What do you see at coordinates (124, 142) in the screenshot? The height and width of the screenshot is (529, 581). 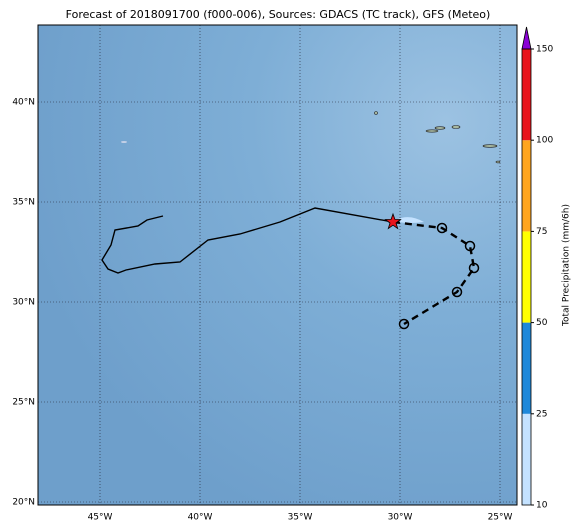 I see `island` at bounding box center [124, 142].